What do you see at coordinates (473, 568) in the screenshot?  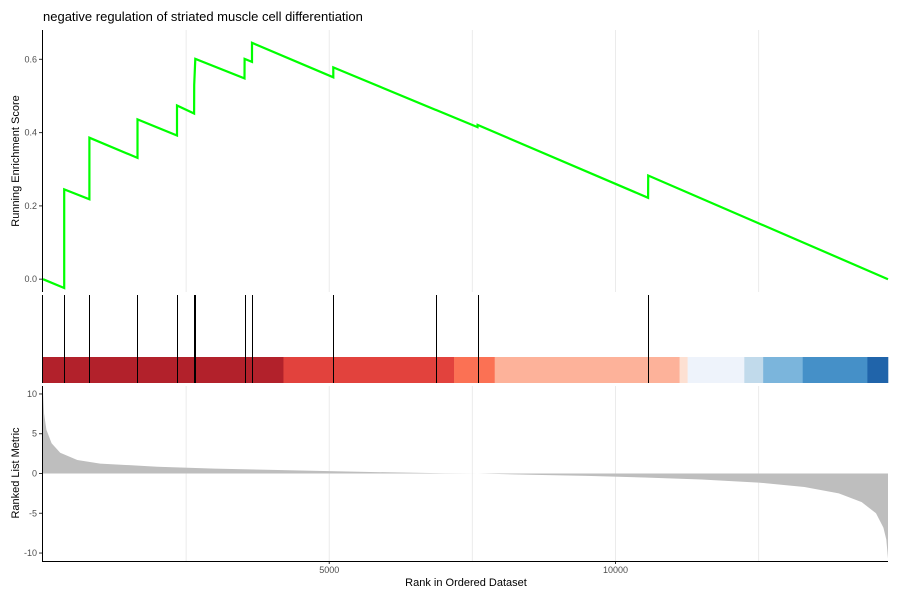 I see `ranked-list-x-axis: 5000 10000` at bounding box center [473, 568].